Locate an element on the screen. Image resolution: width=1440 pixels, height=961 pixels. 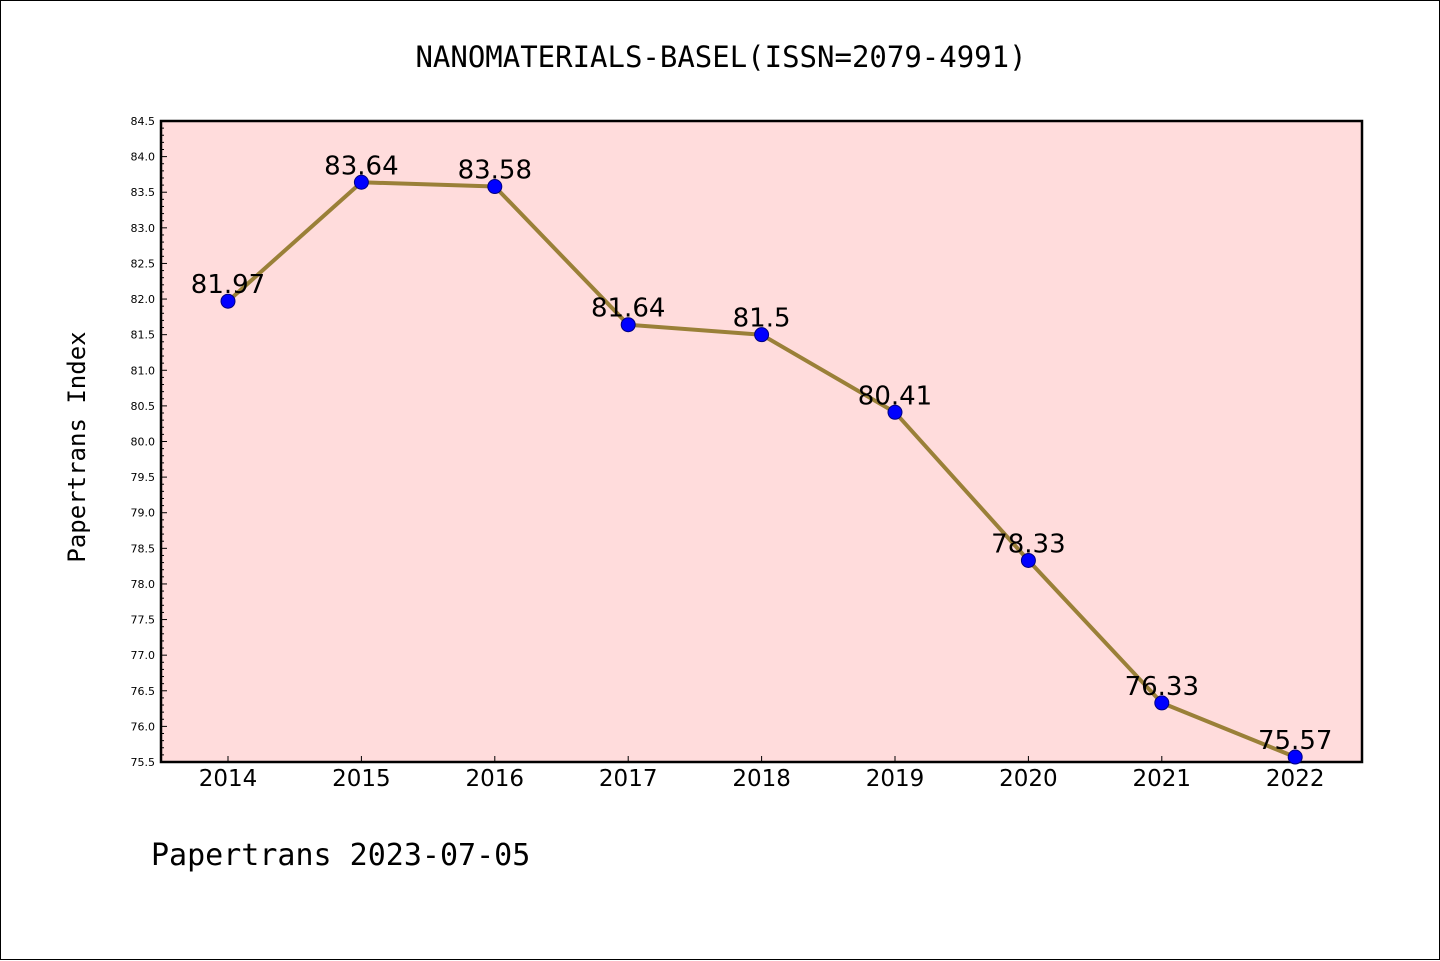
x-axis: 2014 2015 2016 2017 2018 2019 2020 2021 2022 is located at coordinates (762, 774).